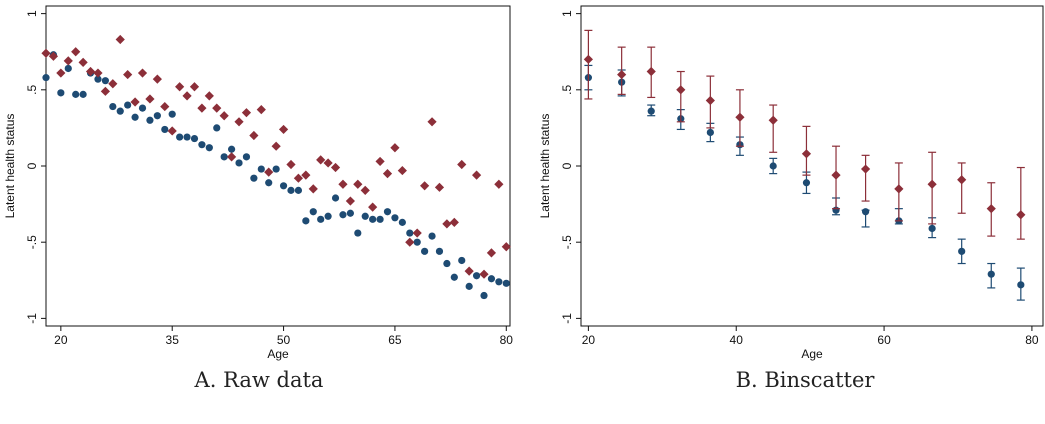  Describe the element at coordinates (395, 340) in the screenshot. I see `x-tick-label: 65` at that location.